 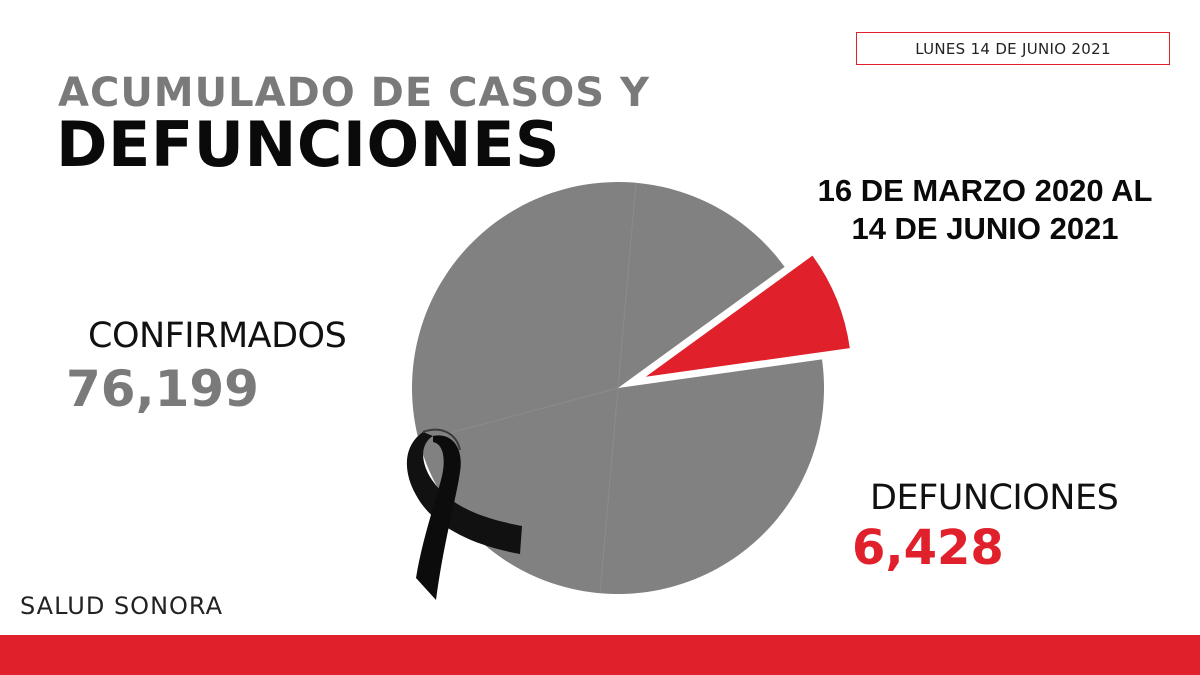 I want to click on date-box: LUNES 14 DE JUNIO 2021, so click(x=1013, y=48).